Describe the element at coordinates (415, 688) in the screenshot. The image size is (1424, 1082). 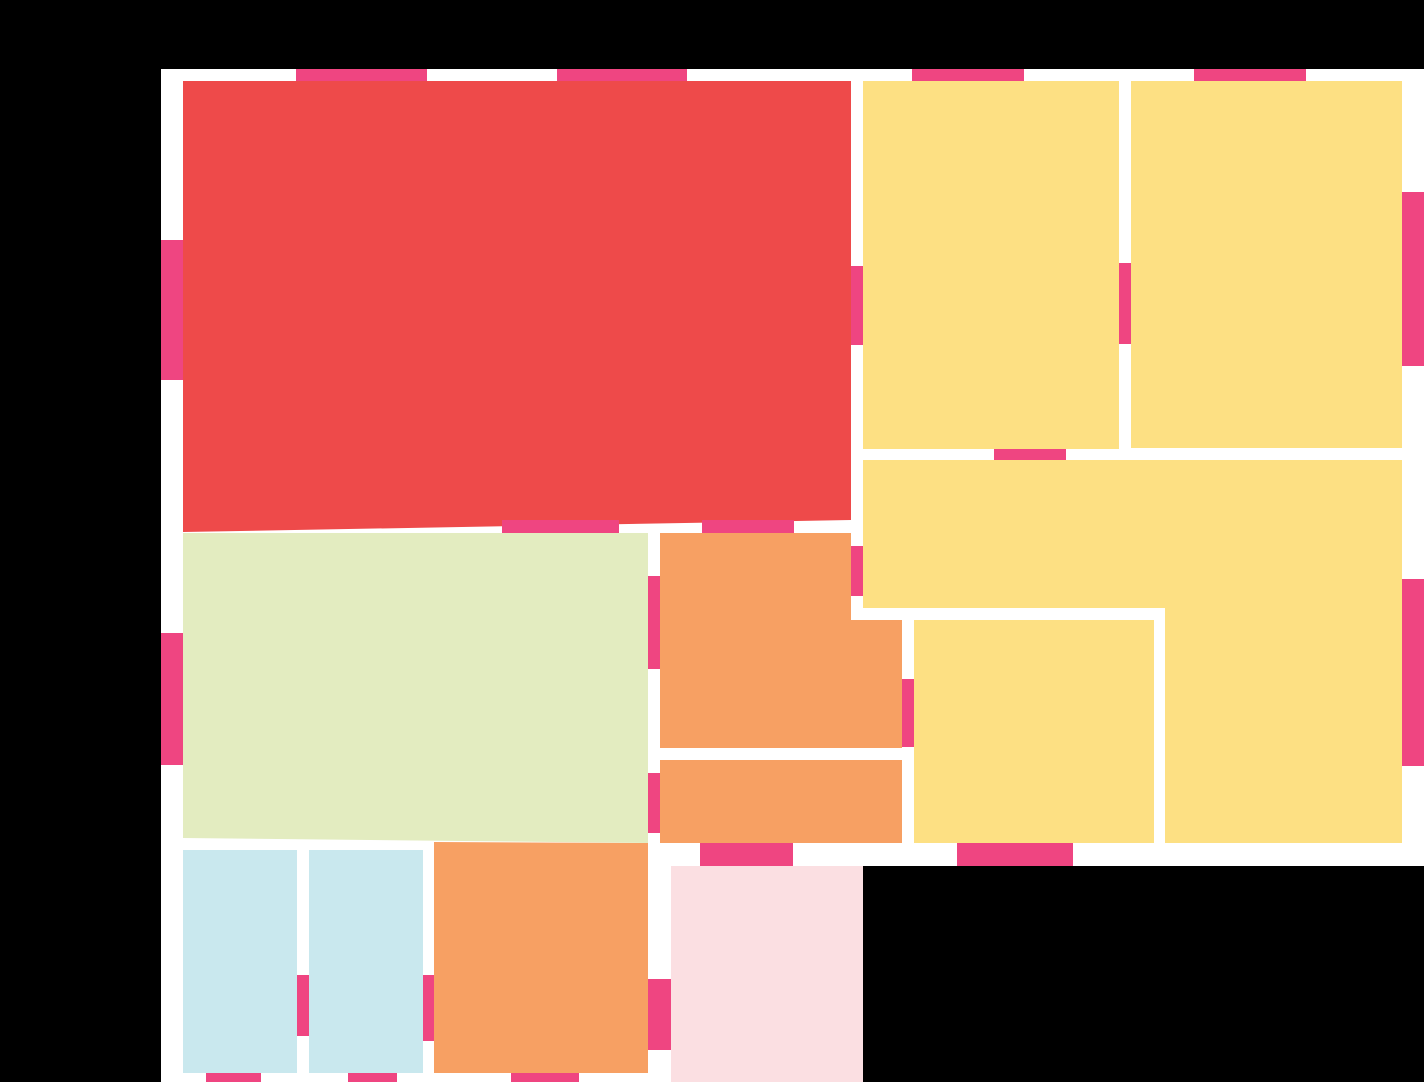
I see `room-green` at that location.